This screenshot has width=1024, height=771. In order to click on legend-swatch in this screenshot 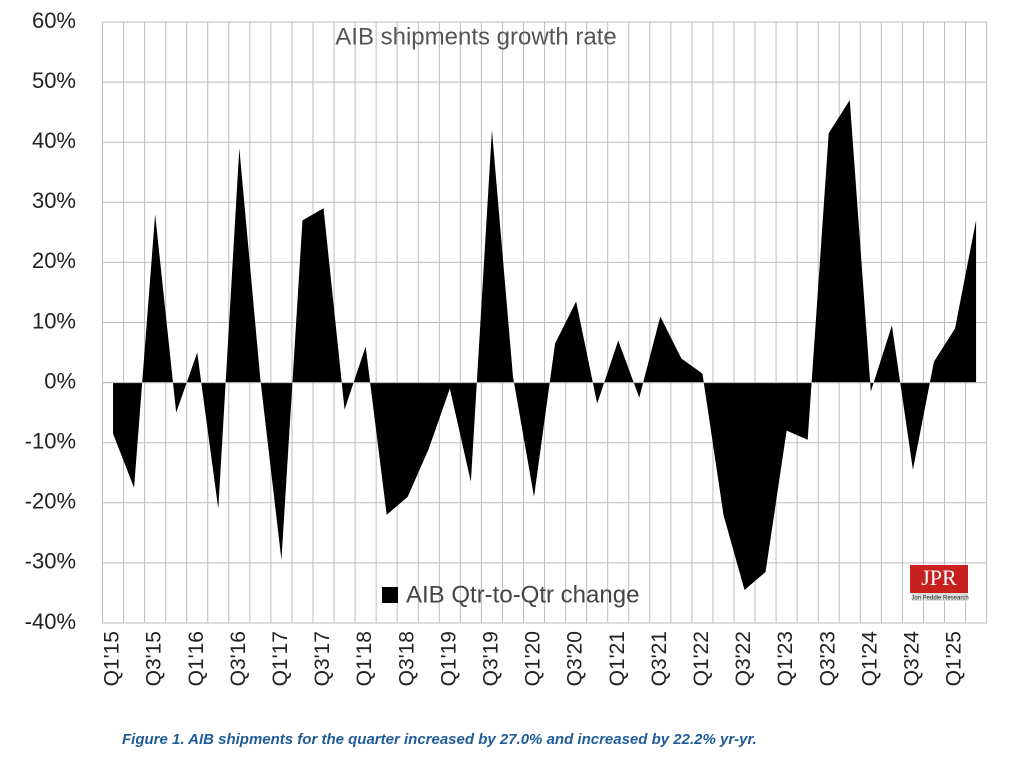, I will do `click(390, 595)`.